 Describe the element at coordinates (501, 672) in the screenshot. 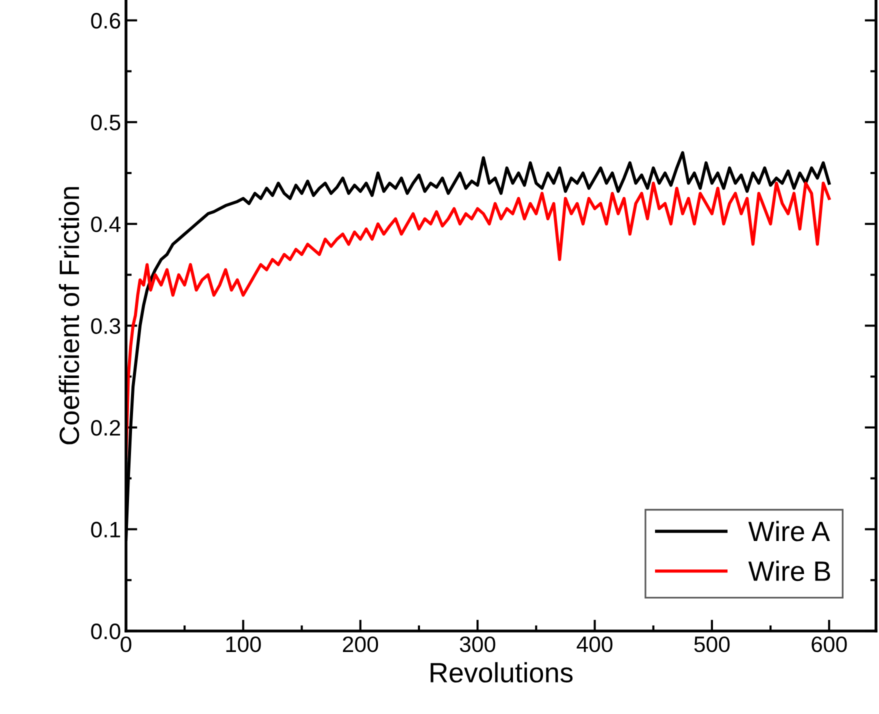

I see `x-axis-title: Revolutions` at that location.